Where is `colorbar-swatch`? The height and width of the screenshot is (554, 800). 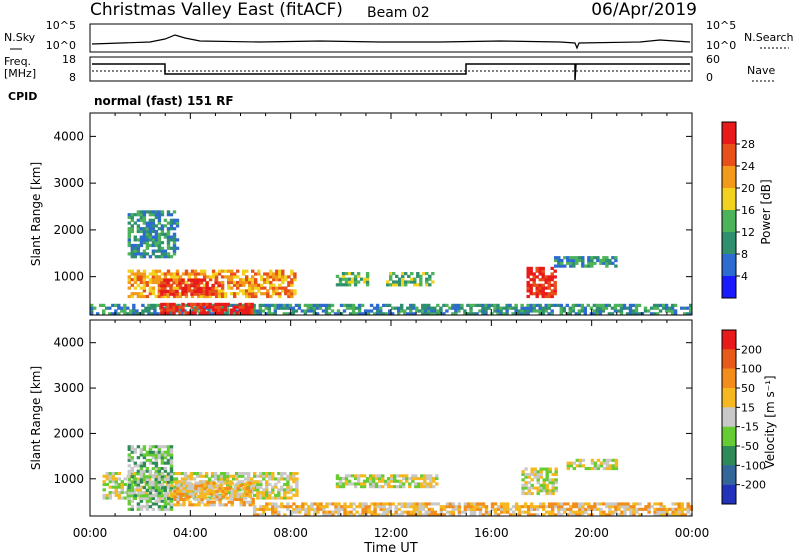 colorbar-swatch is located at coordinates (729, 475).